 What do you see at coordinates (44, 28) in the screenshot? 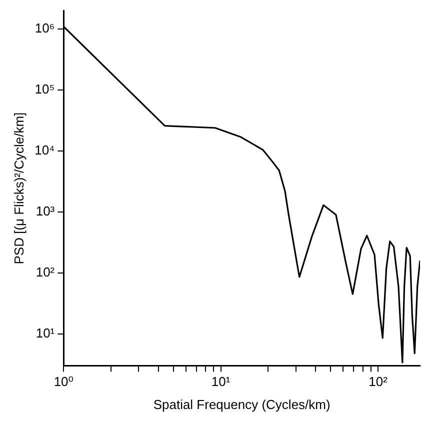
I see `y-tick-label: 10⁶` at bounding box center [44, 28].